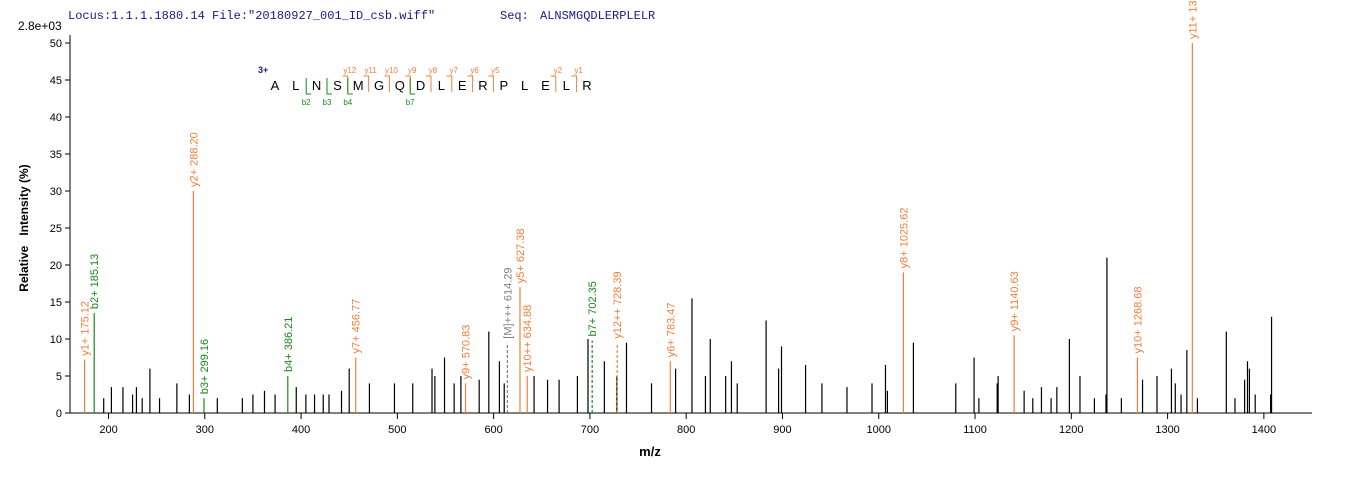 This screenshot has width=1362, height=478. I want to click on peak-label: y6+ 783.47, so click(671, 329).